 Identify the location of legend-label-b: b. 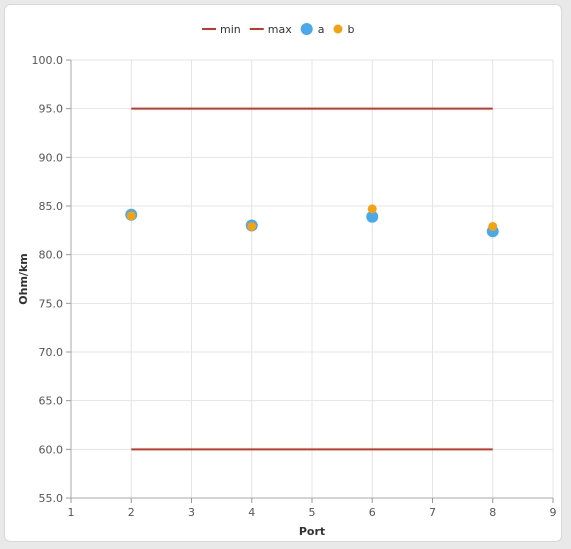
(350, 29).